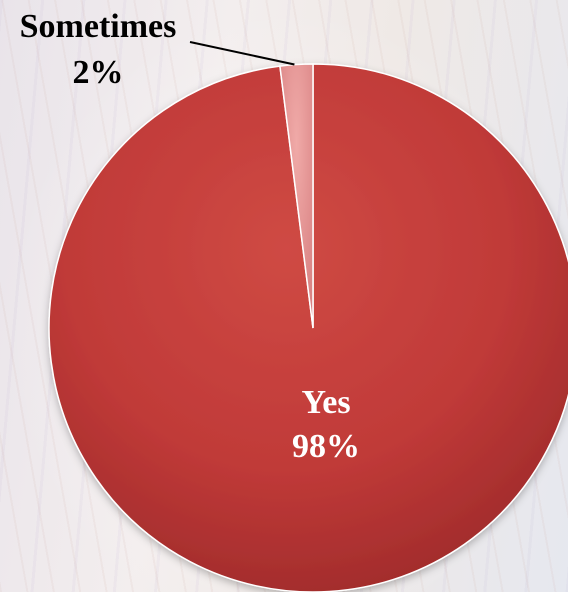 The image size is (568, 592). What do you see at coordinates (242, 53) in the screenshot?
I see `leader-line-sometimes` at bounding box center [242, 53].